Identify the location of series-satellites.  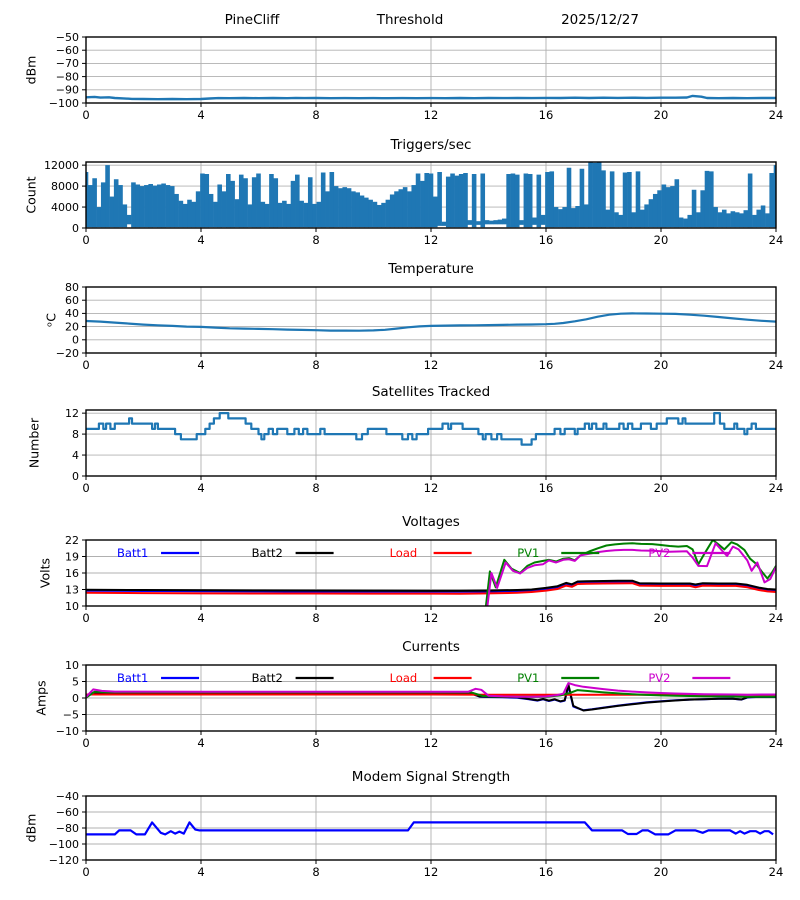
(431, 429).